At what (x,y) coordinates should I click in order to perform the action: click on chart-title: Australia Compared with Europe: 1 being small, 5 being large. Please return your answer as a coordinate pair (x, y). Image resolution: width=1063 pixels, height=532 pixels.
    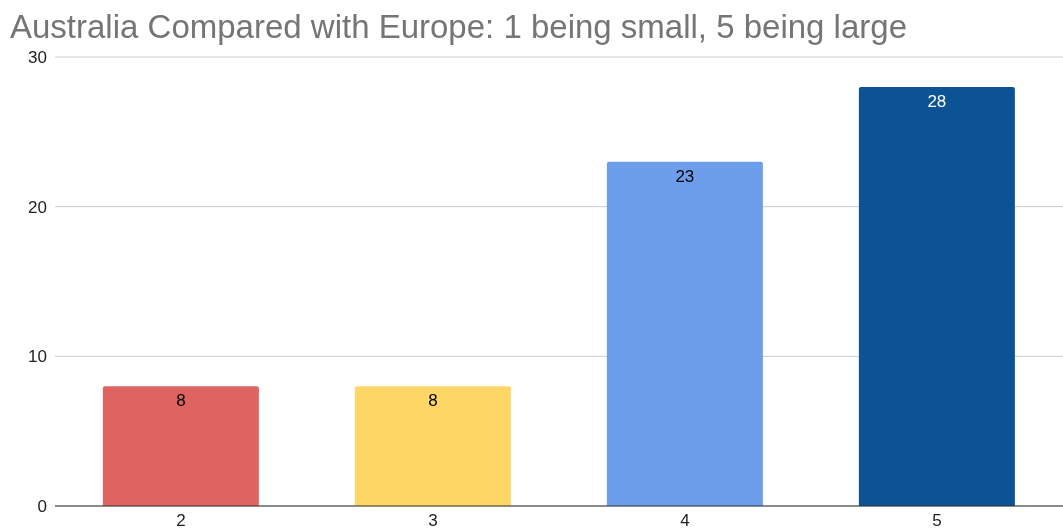
    Looking at the image, I should click on (458, 27).